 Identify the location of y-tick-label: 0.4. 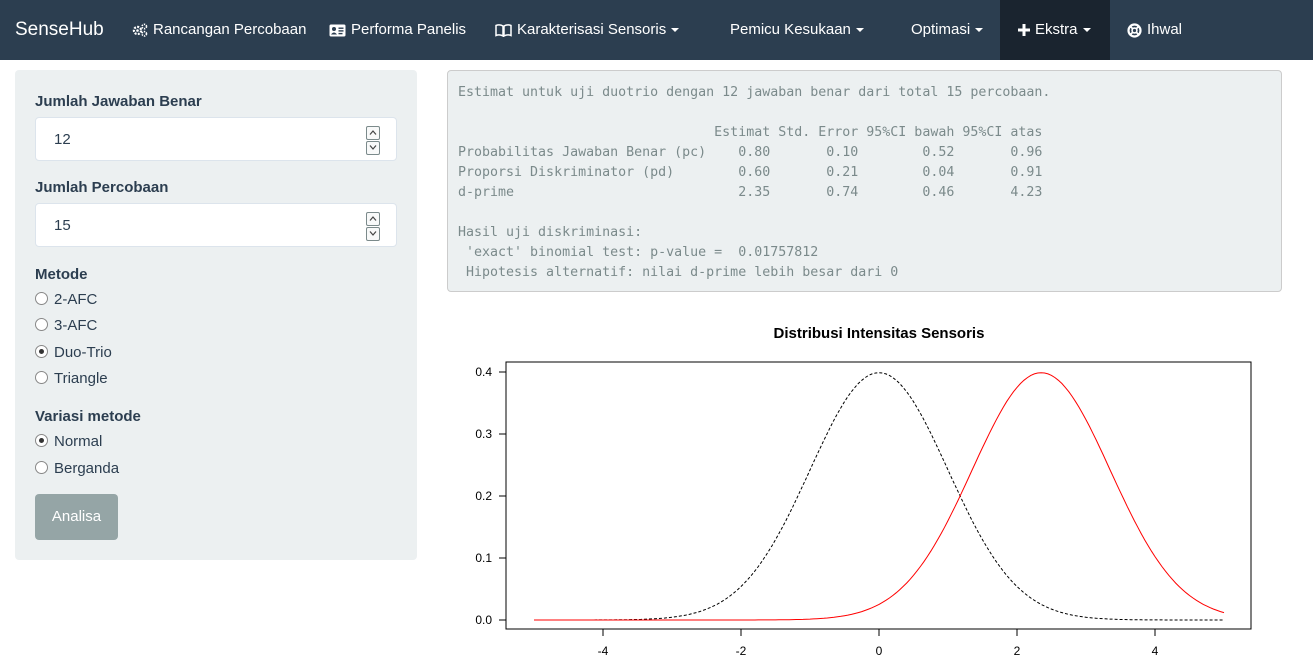
(483, 372).